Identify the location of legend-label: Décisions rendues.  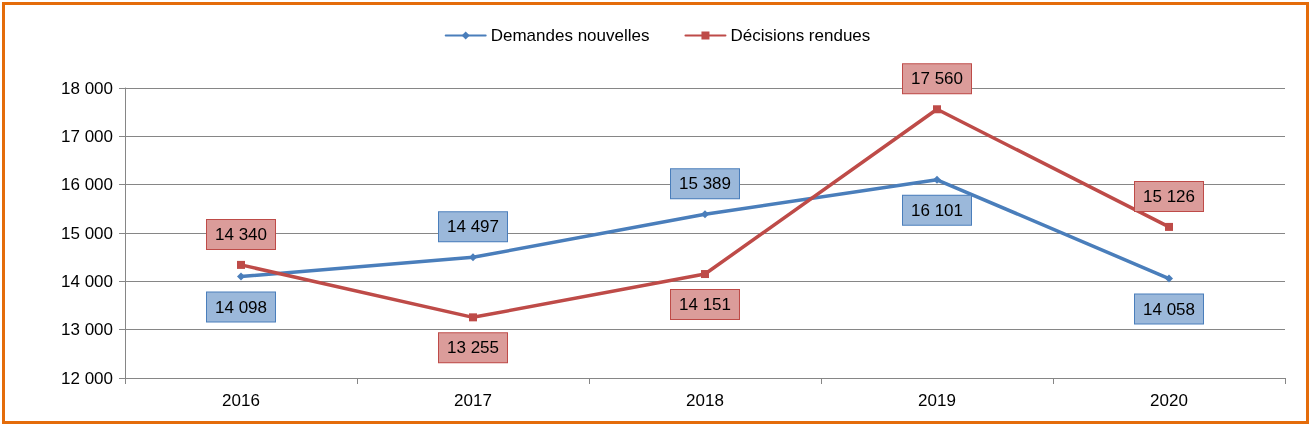
(800, 35).